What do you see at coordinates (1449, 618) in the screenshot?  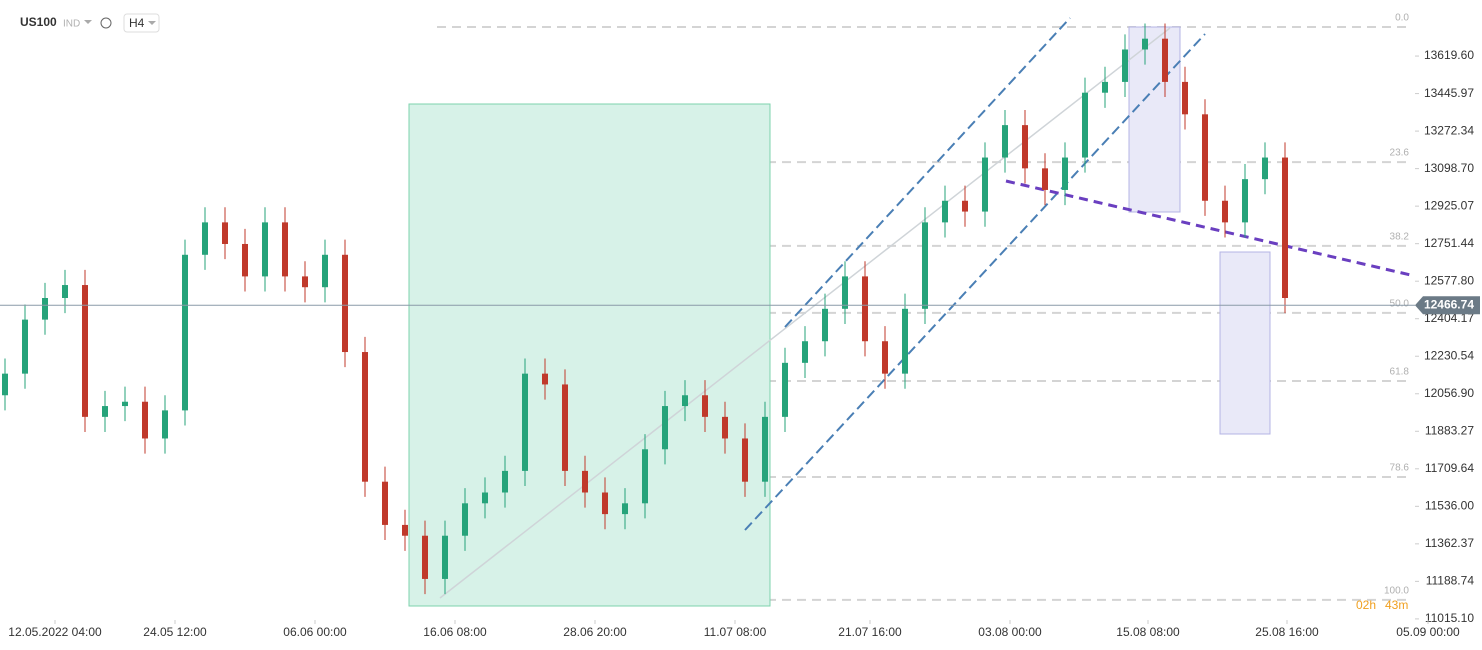 I see `y-tick-label: 11015.10` at bounding box center [1449, 618].